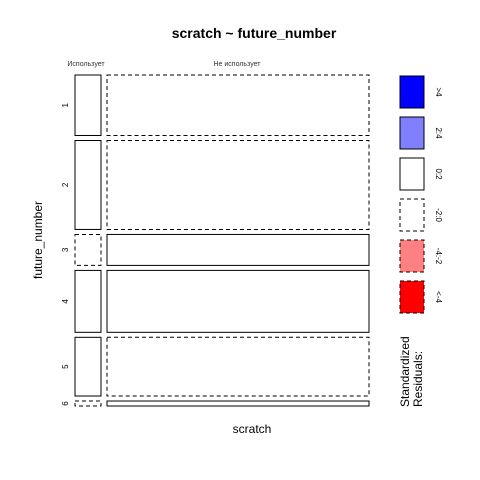  Describe the element at coordinates (65, 301) in the screenshot. I see `row-tick-4: 4` at that location.